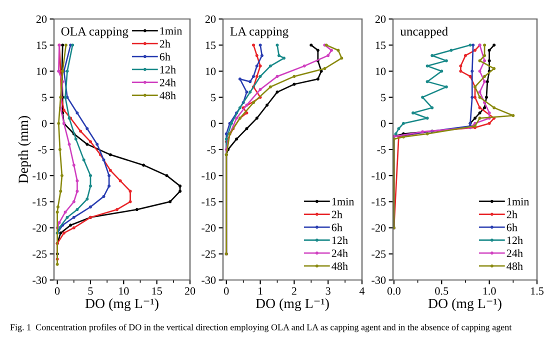 This screenshot has height=347, width=554. I want to click on caption: Fig. 1 Concentration profiles of DO in the vertical direction employing OLA and LA as capping agent and in the absence of capping agent, so click(261, 328).